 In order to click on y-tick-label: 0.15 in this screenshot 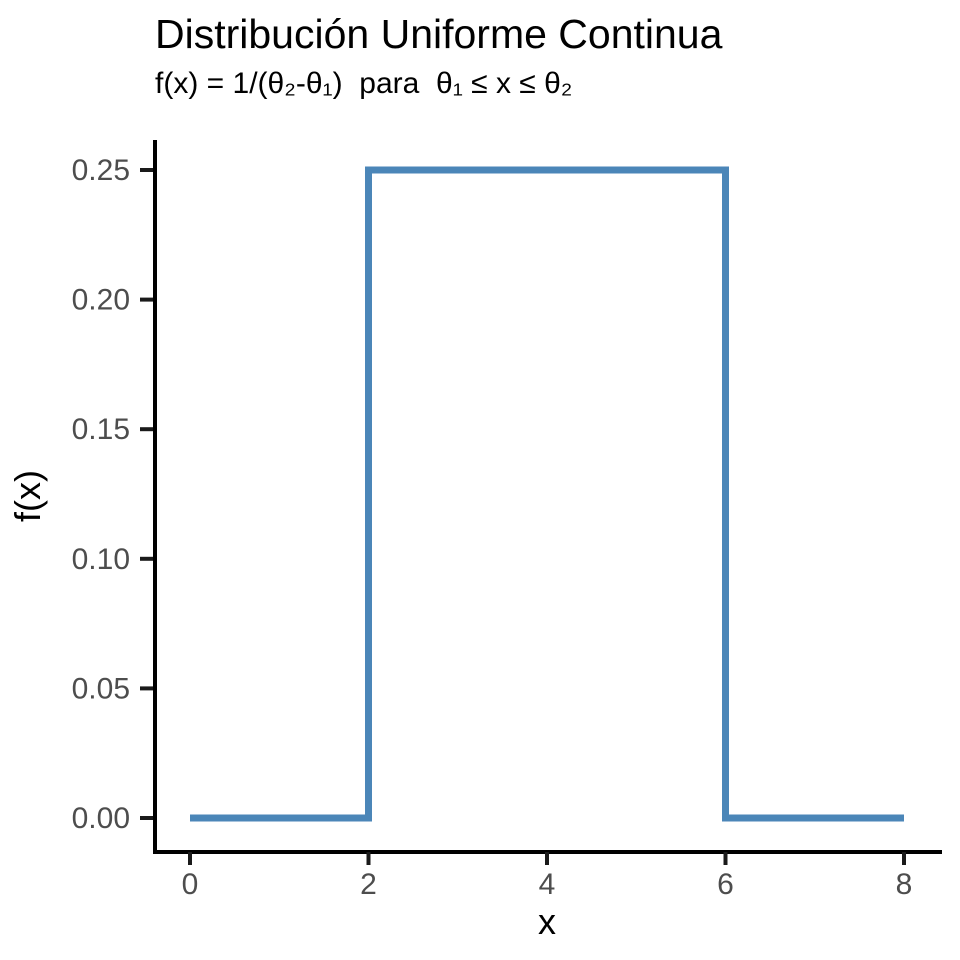, I will do `click(101, 429)`.